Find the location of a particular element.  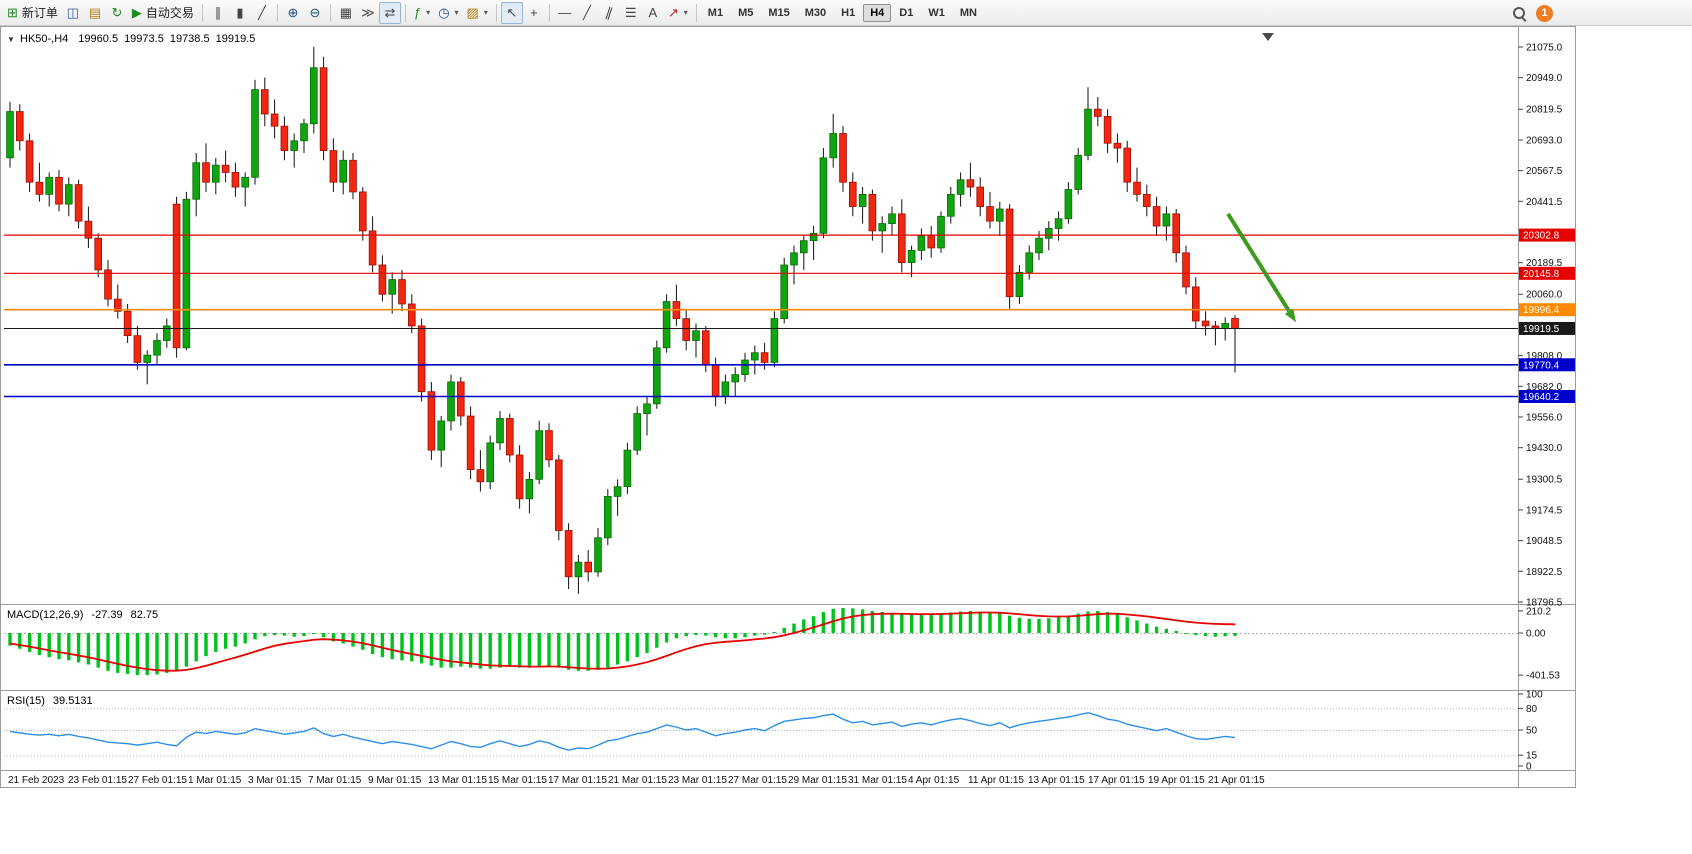

templates-button: ▨ ▾ is located at coordinates (477, 13).